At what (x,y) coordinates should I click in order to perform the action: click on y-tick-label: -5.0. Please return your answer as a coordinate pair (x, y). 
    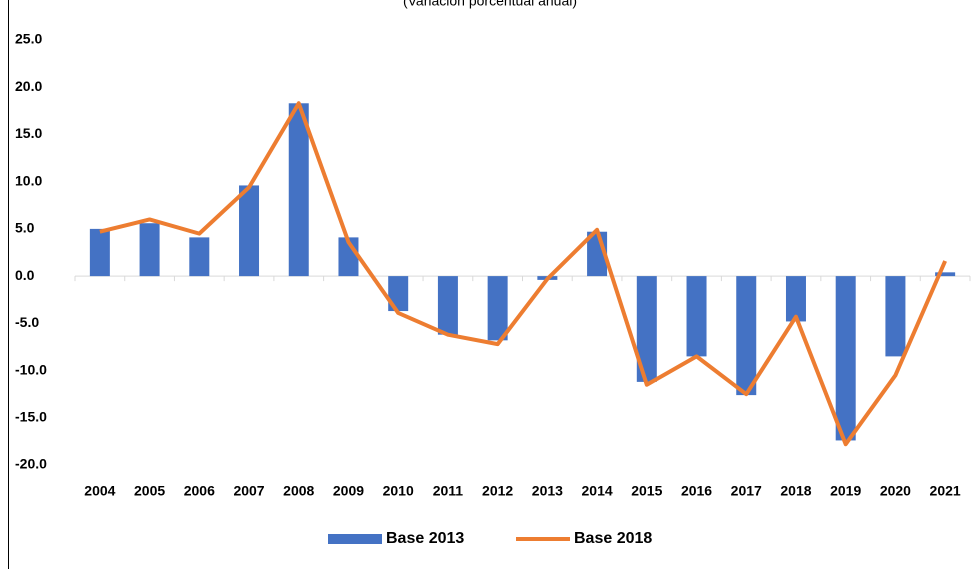
    Looking at the image, I should click on (27, 322).